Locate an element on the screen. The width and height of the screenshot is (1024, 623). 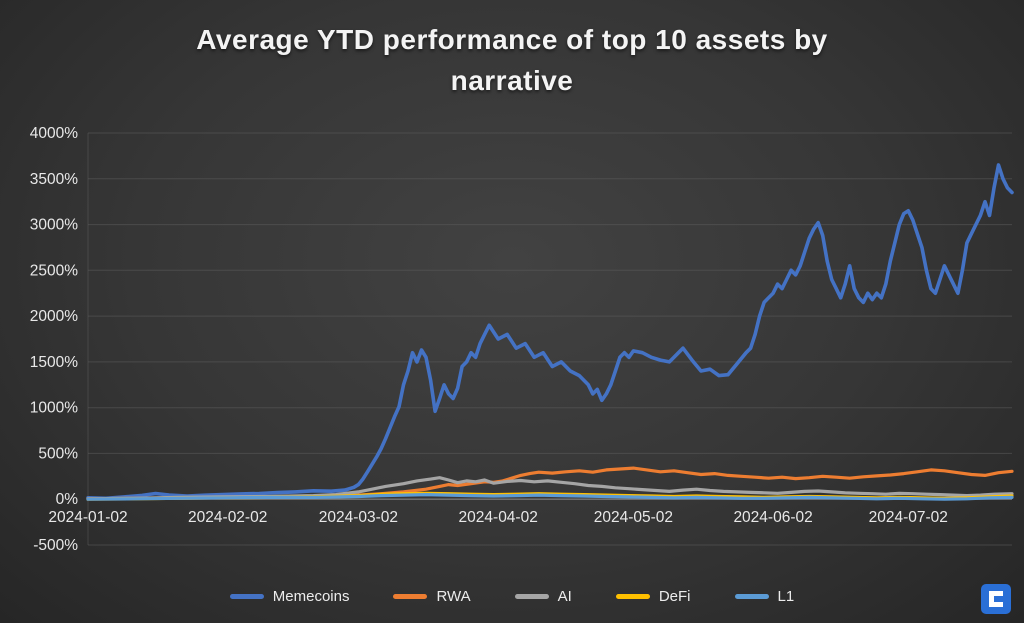
brand-logo-icon is located at coordinates (996, 599).